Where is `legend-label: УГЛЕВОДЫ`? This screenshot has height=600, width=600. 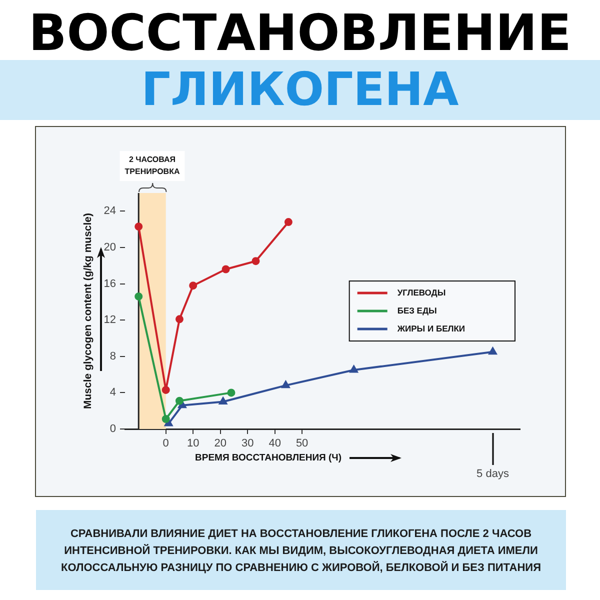
legend-label: УГЛЕВОДЫ is located at coordinates (421, 292).